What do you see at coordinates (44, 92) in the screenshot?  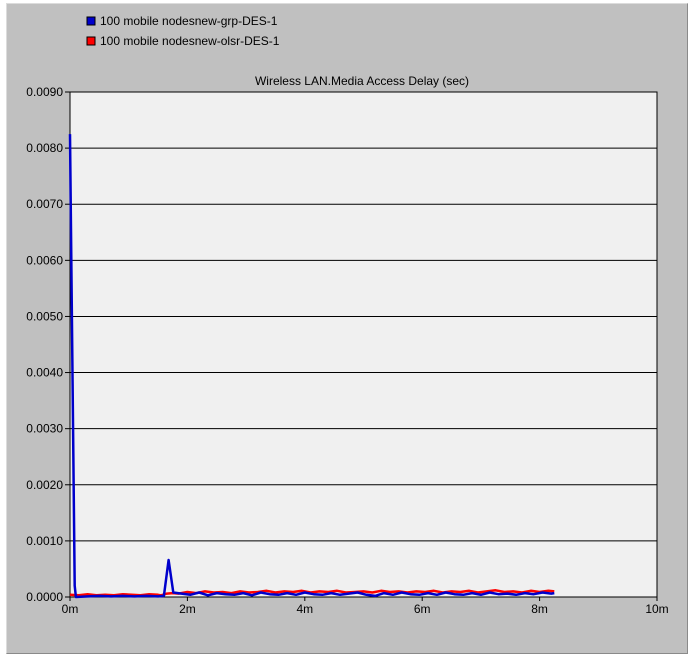 I see `y-tick-label: 0.0090` at bounding box center [44, 92].